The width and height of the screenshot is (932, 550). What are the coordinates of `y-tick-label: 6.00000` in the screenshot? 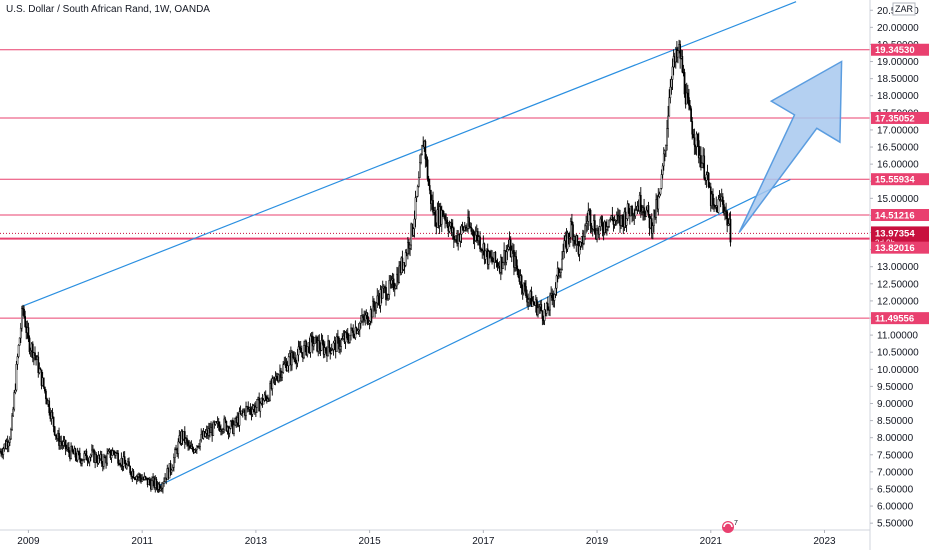 It's located at (895, 507).